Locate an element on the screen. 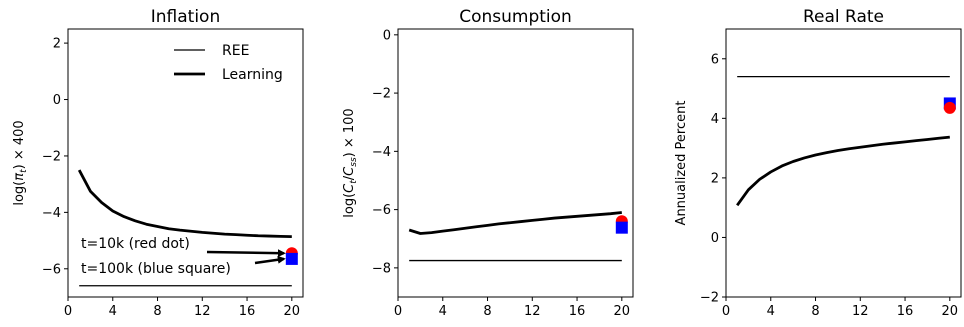 This screenshot has height=327, width=964. y-axis-label: log(πt) × 400 is located at coordinates (20, 162).